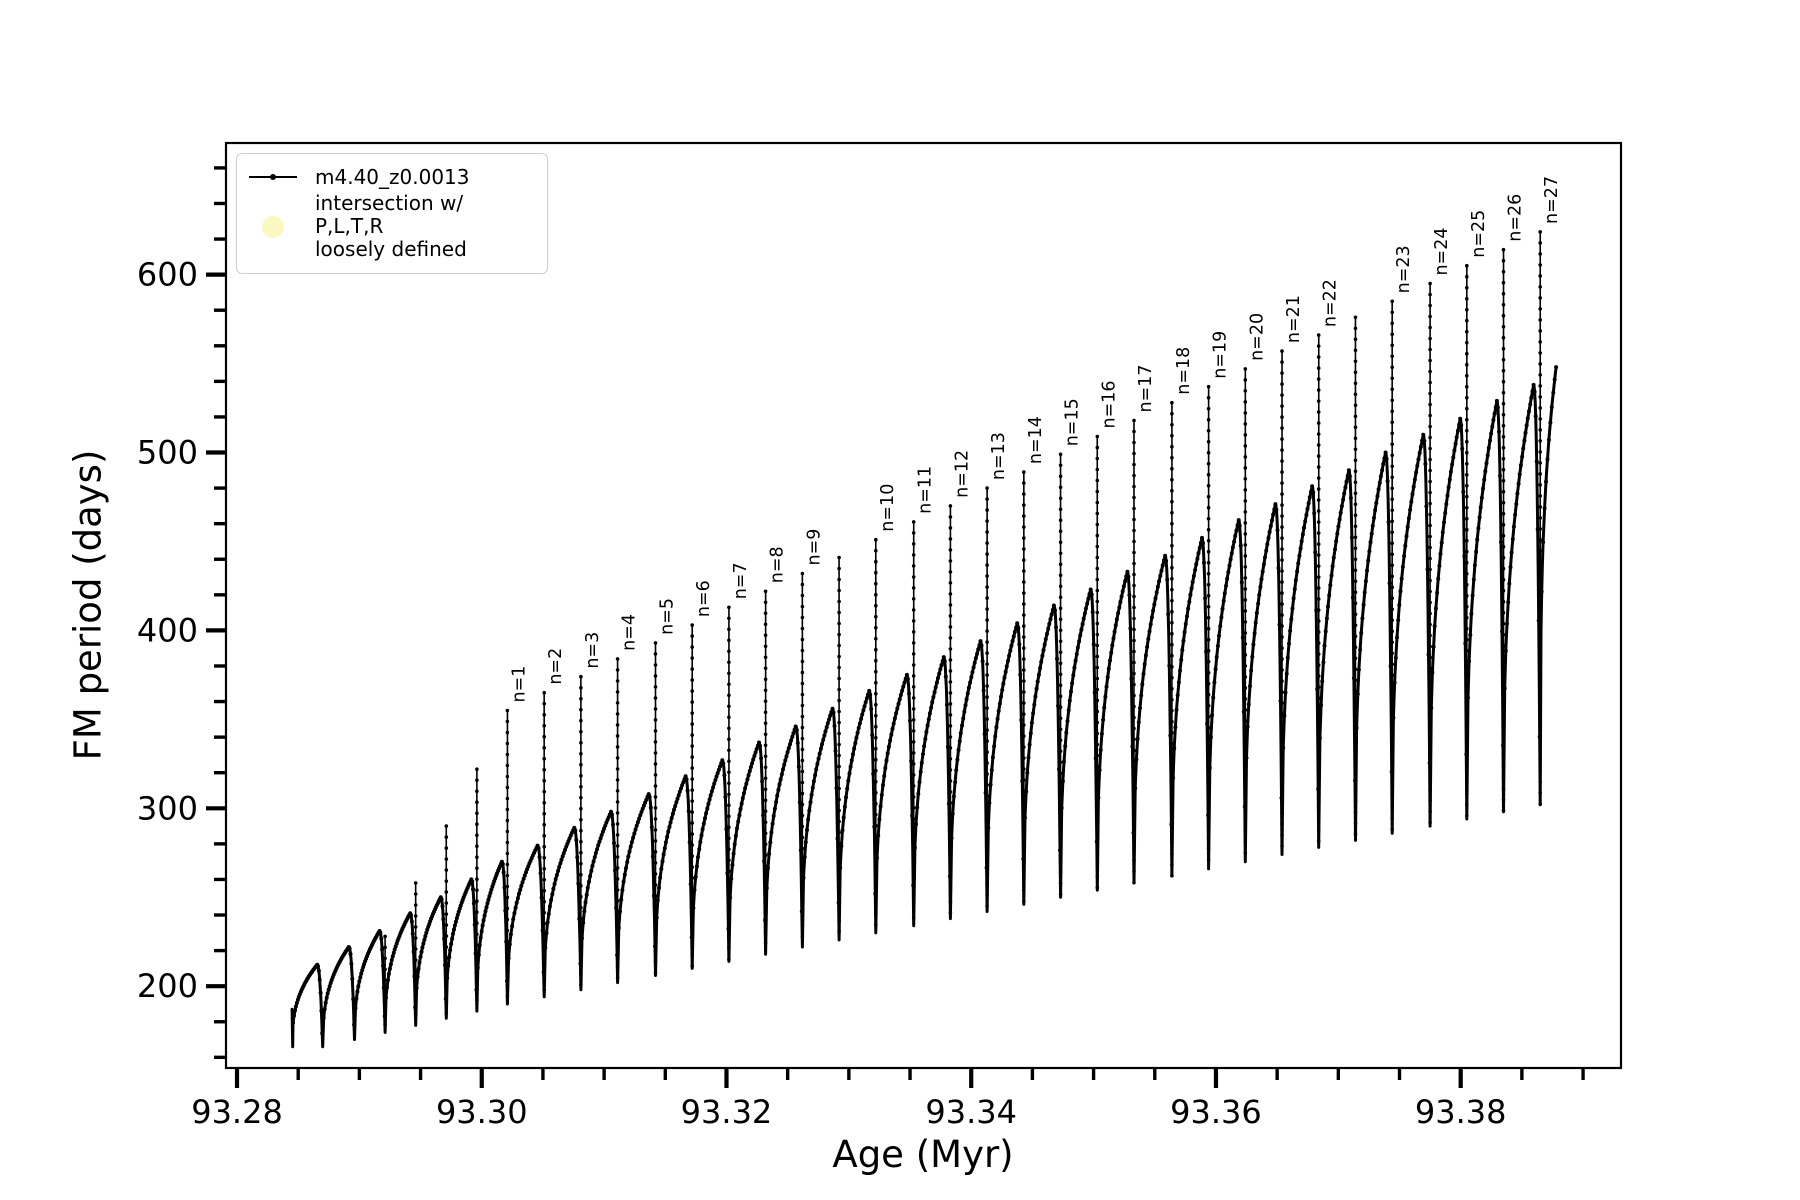 The width and height of the screenshot is (1800, 1200). Describe the element at coordinates (778, 564) in the screenshot. I see `pulse-label: n=8` at that location.